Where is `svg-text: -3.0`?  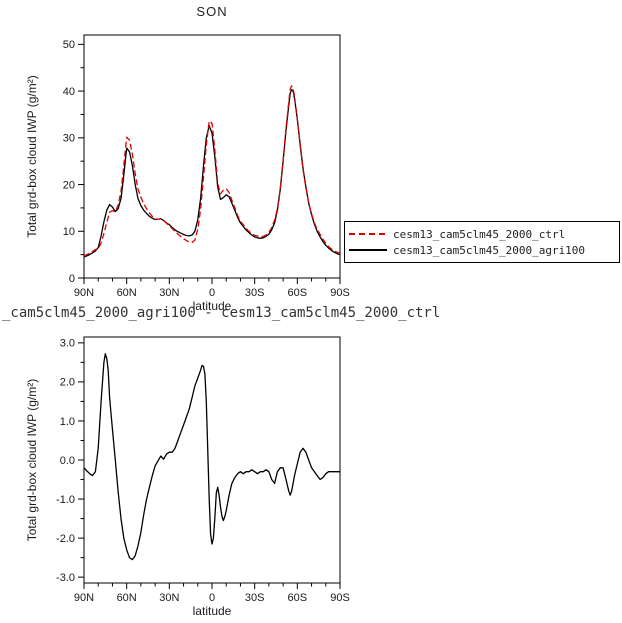 svg-text: -3.0 is located at coordinates (65, 578).